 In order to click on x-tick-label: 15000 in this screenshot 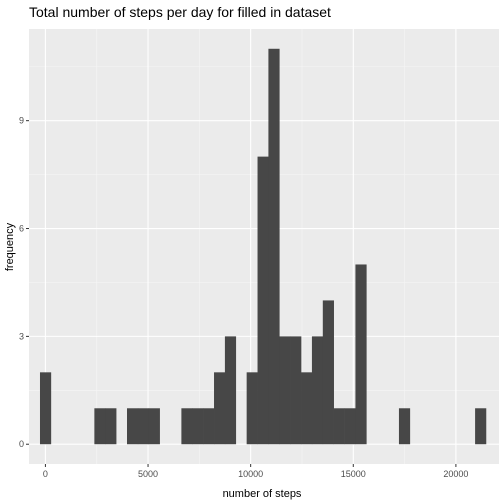, I will do `click(353, 474)`.